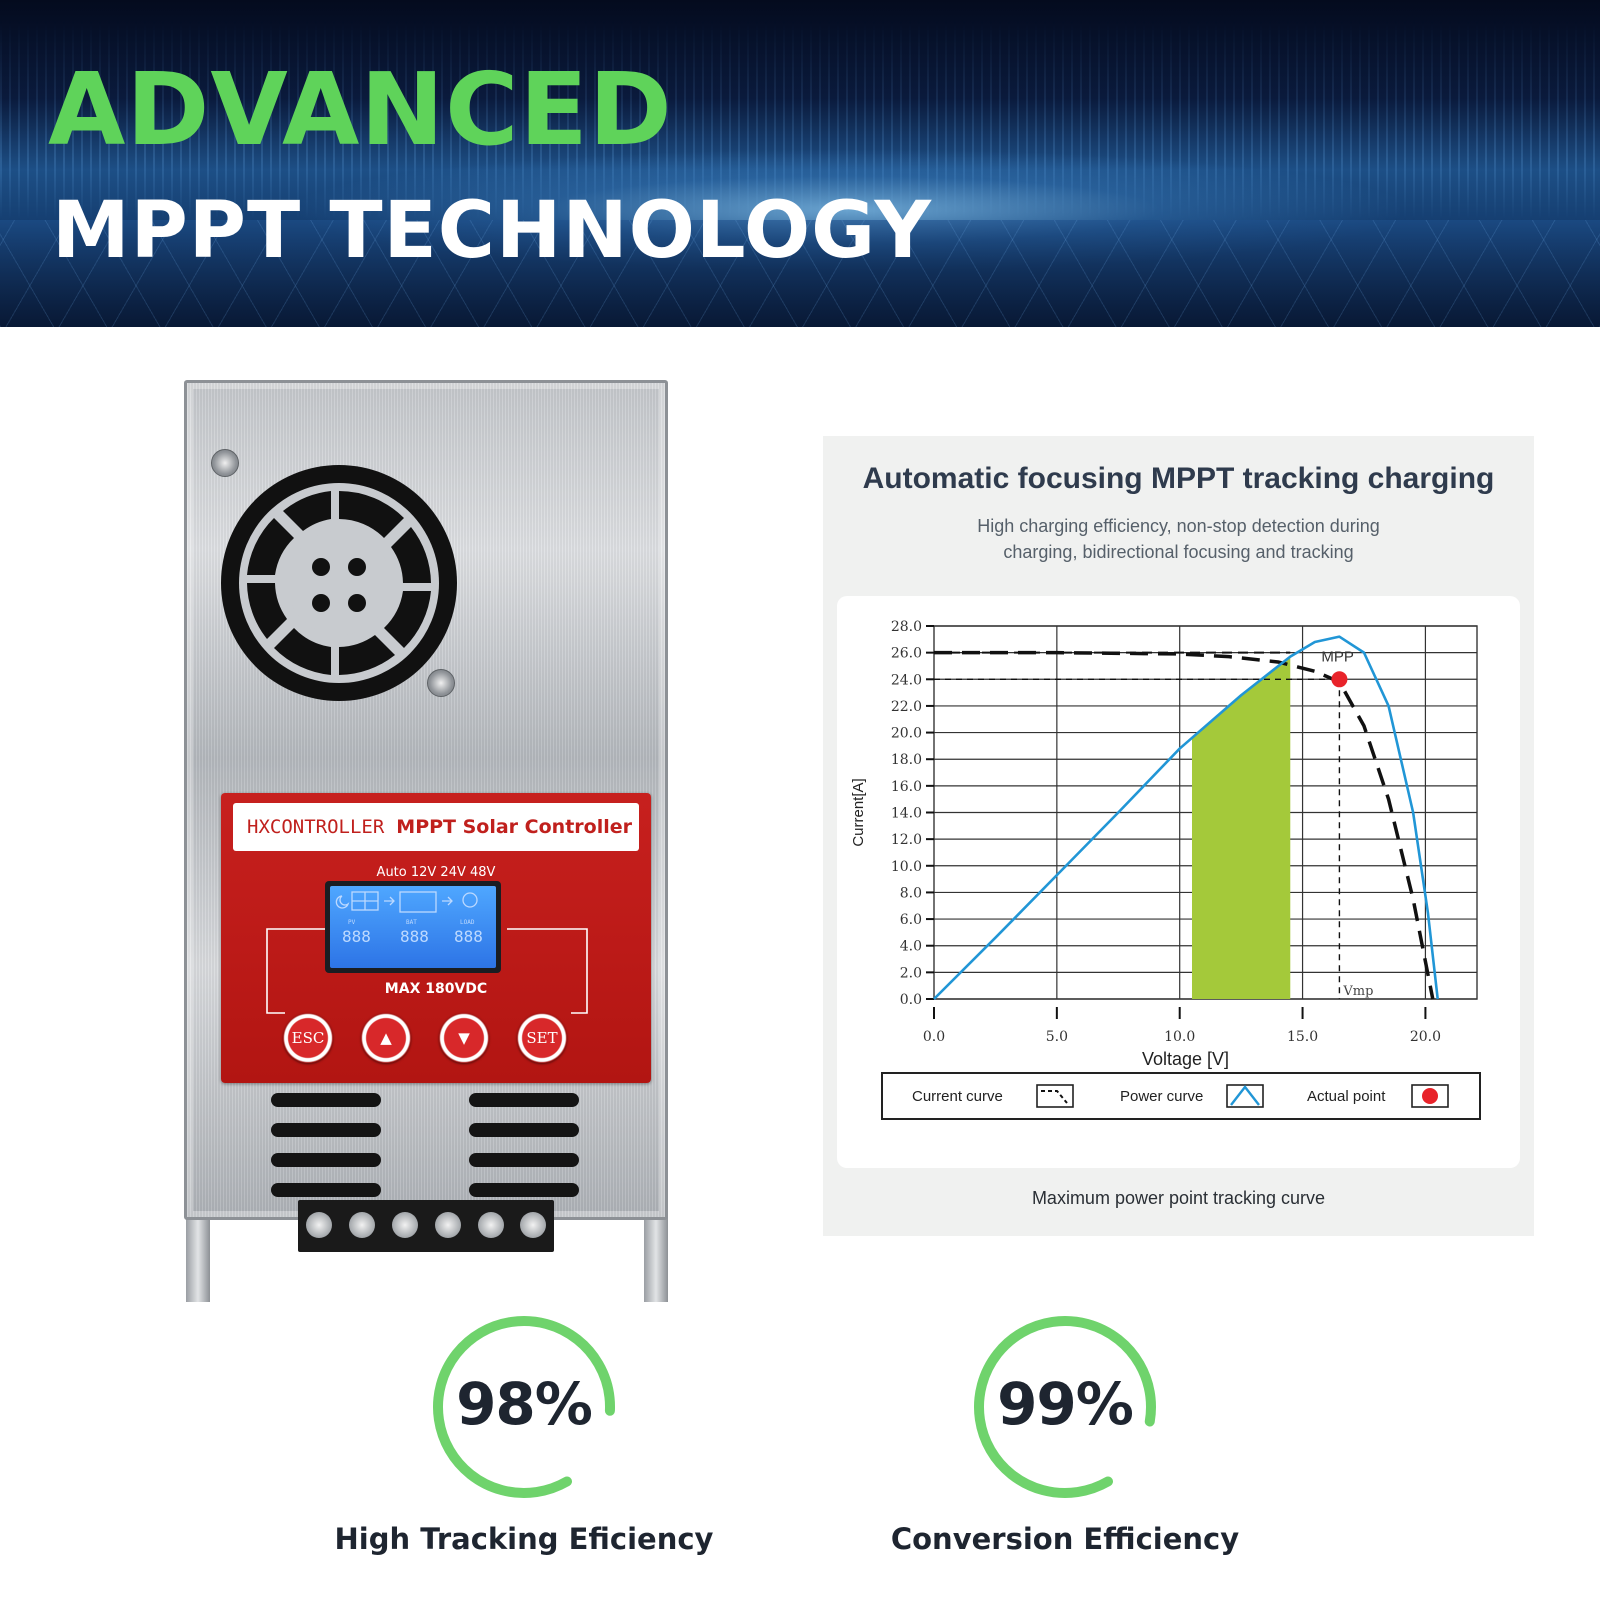 This screenshot has height=1600, width=1600. I want to click on y-tick-label: 24.0, so click(906, 680).